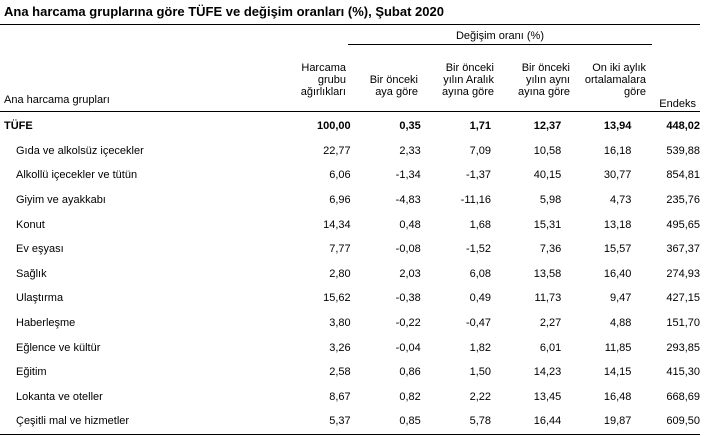  I want to click on cell-twelve-month-avg: 16,48, so click(617, 396).